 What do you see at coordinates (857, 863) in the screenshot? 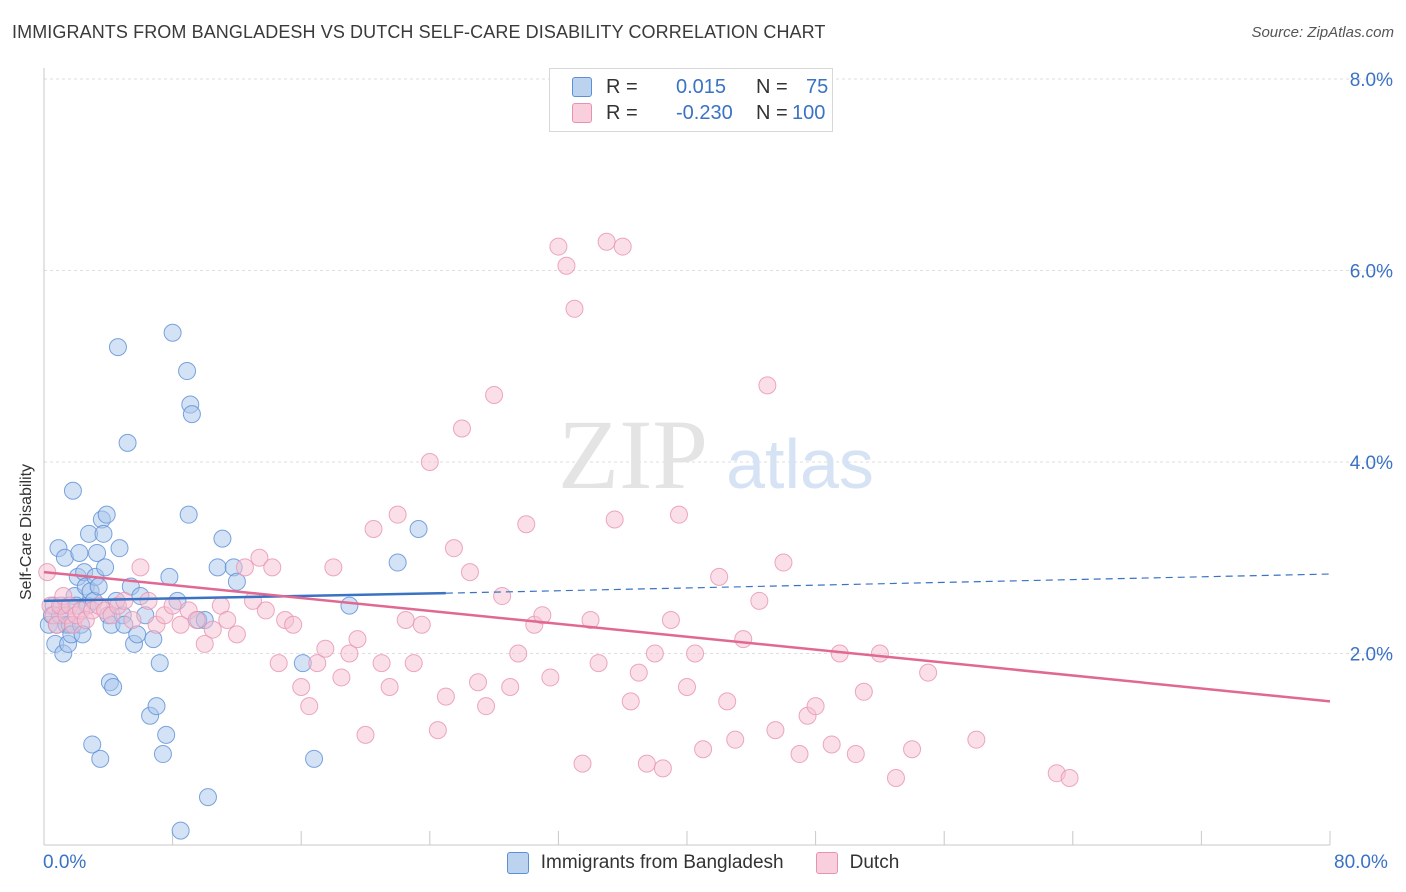
I see `legend-item-dutch: Dutch` at bounding box center [857, 863].